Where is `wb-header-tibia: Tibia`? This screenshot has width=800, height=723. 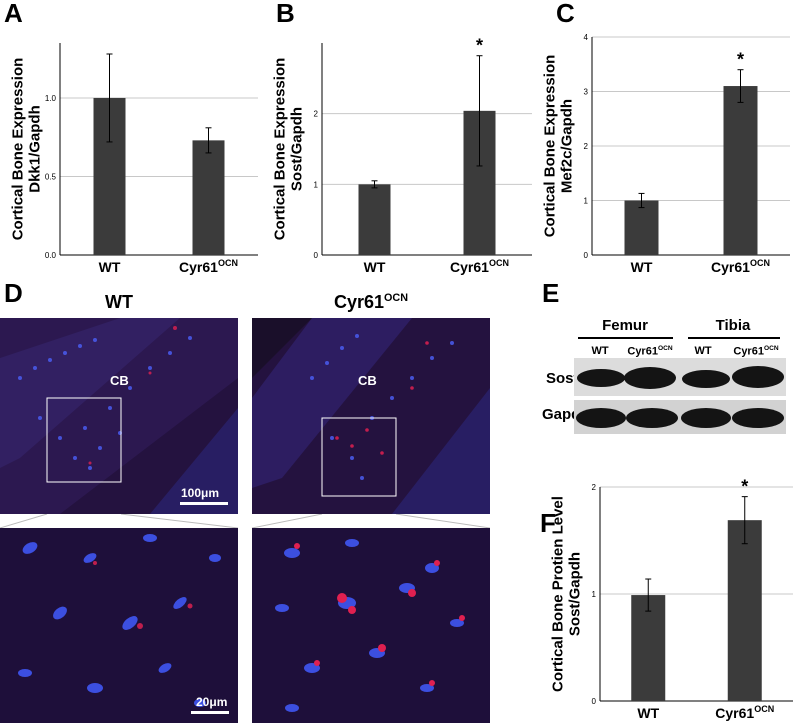
wb-header-tibia: Tibia is located at coordinates (733, 325).